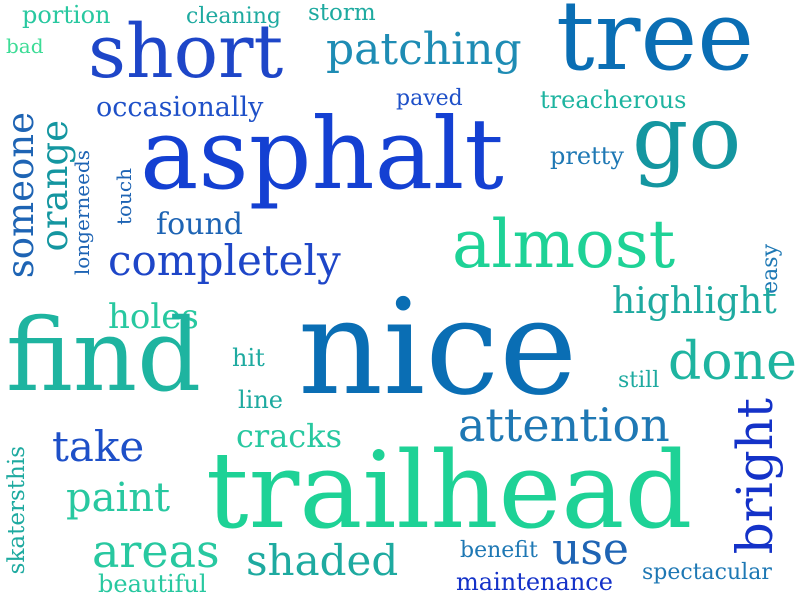 The height and width of the screenshot is (600, 800). I want to click on word-nice: nice, so click(438, 348).